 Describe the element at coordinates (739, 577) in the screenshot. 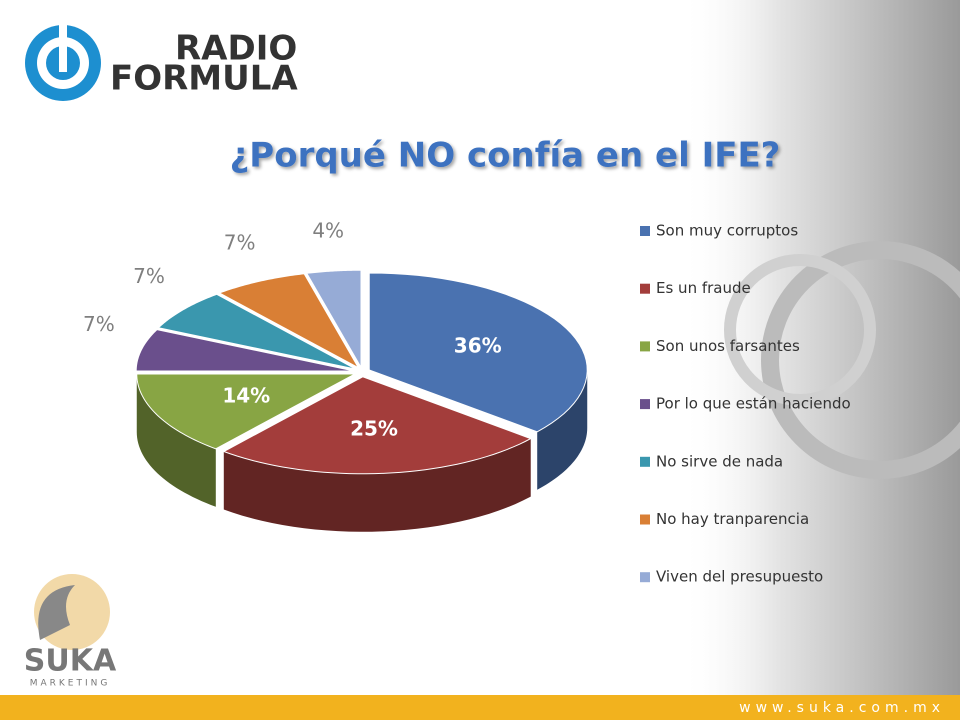

I see `legend-label: Viven del presupuesto` at that location.